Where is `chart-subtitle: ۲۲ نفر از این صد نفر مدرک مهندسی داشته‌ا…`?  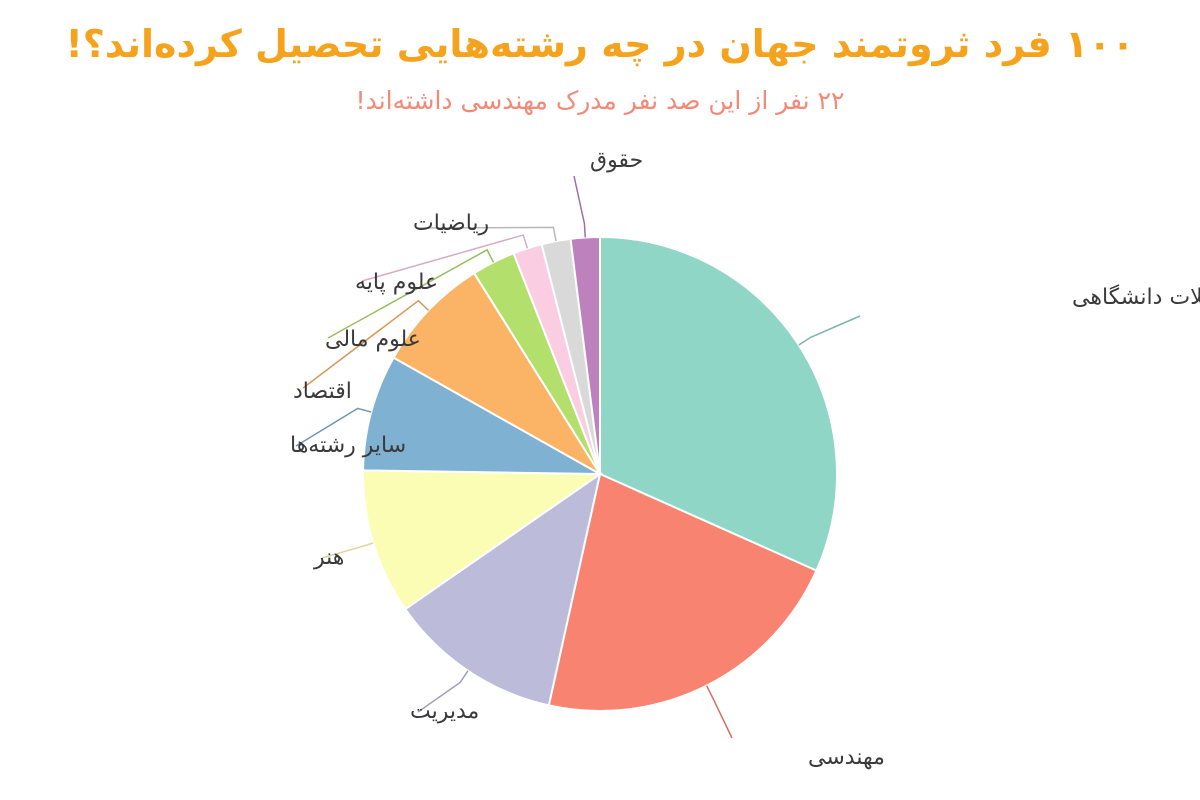
chart-subtitle: ۲۲ نفر از این صد نفر مدرک مهندسی داشته‌ا… is located at coordinates (600, 100).